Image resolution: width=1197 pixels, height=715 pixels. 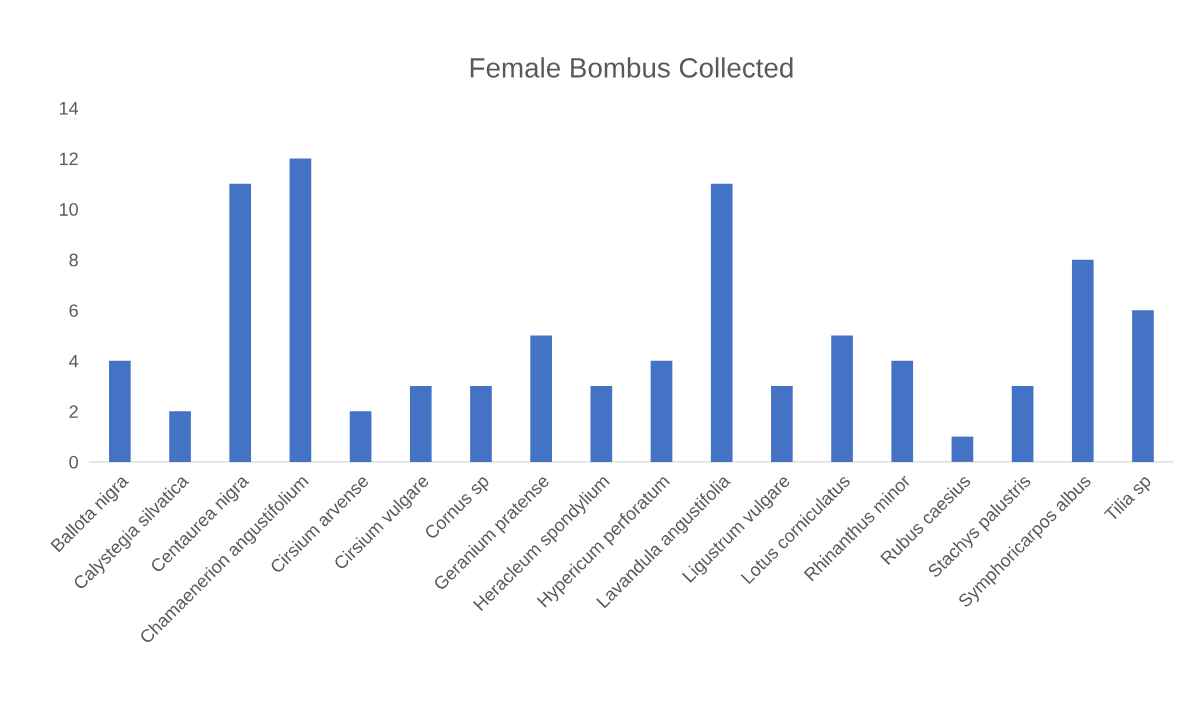 I want to click on chart-title: Female Bombus Collected, so click(x=631, y=67).